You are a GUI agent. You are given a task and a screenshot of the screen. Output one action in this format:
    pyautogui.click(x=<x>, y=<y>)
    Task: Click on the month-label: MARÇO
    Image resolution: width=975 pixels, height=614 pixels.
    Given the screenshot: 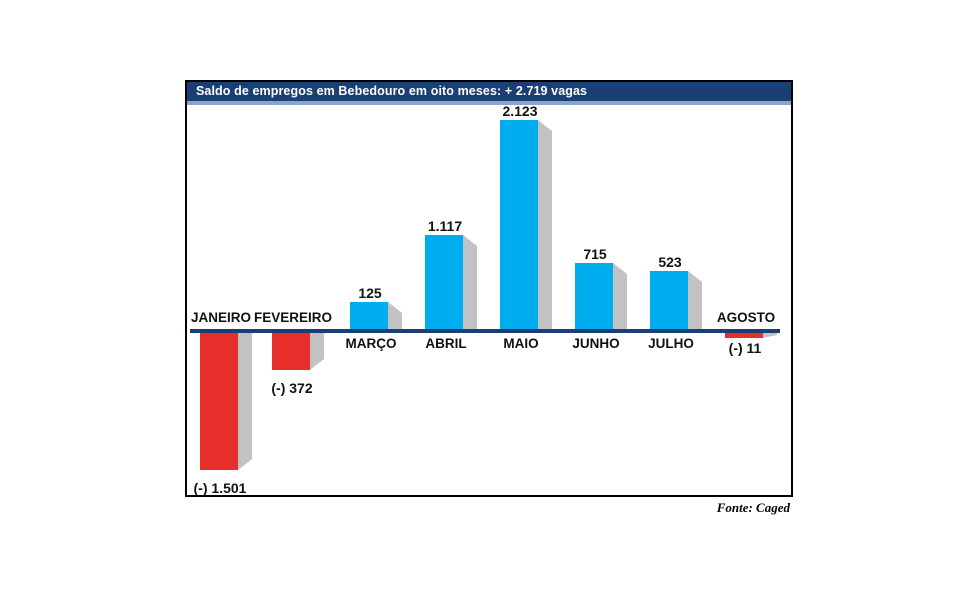 What is the action you would take?
    pyautogui.click(x=371, y=343)
    